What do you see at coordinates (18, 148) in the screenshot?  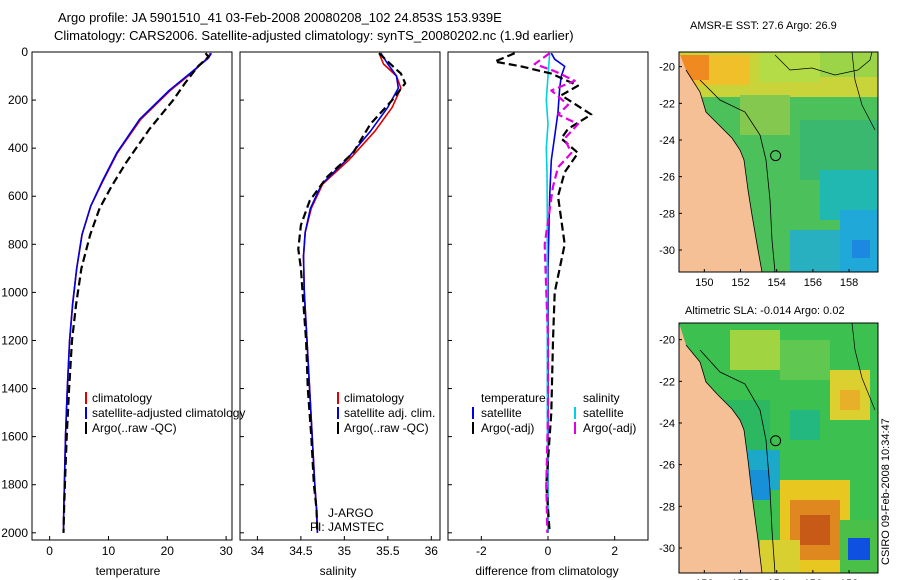 I see `y-tick-label: 400` at bounding box center [18, 148].